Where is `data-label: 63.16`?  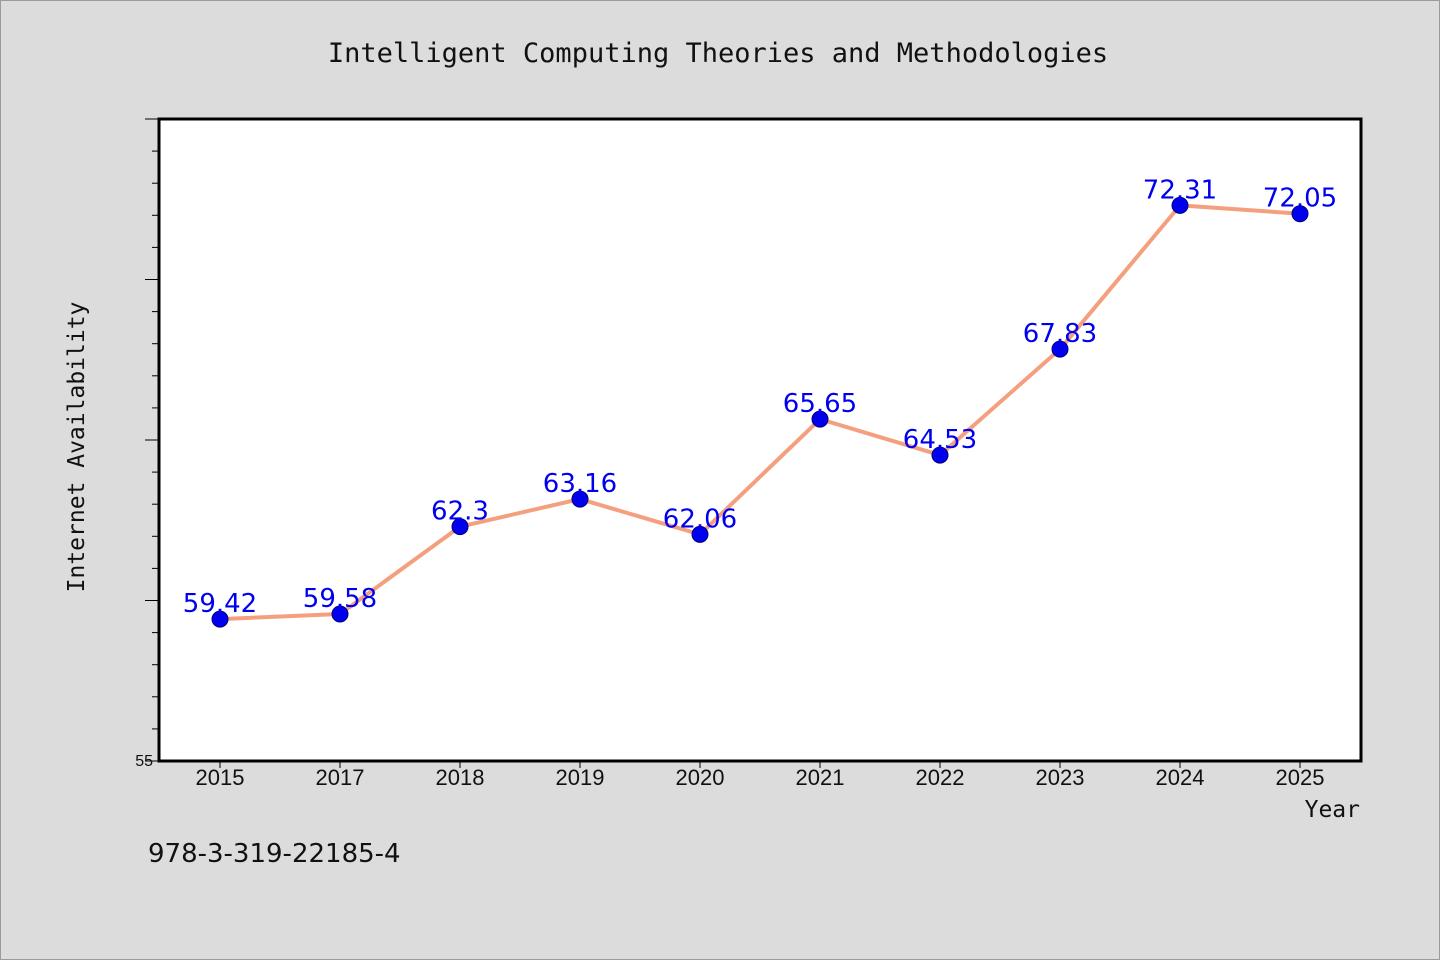 data-label: 63.16 is located at coordinates (580, 484).